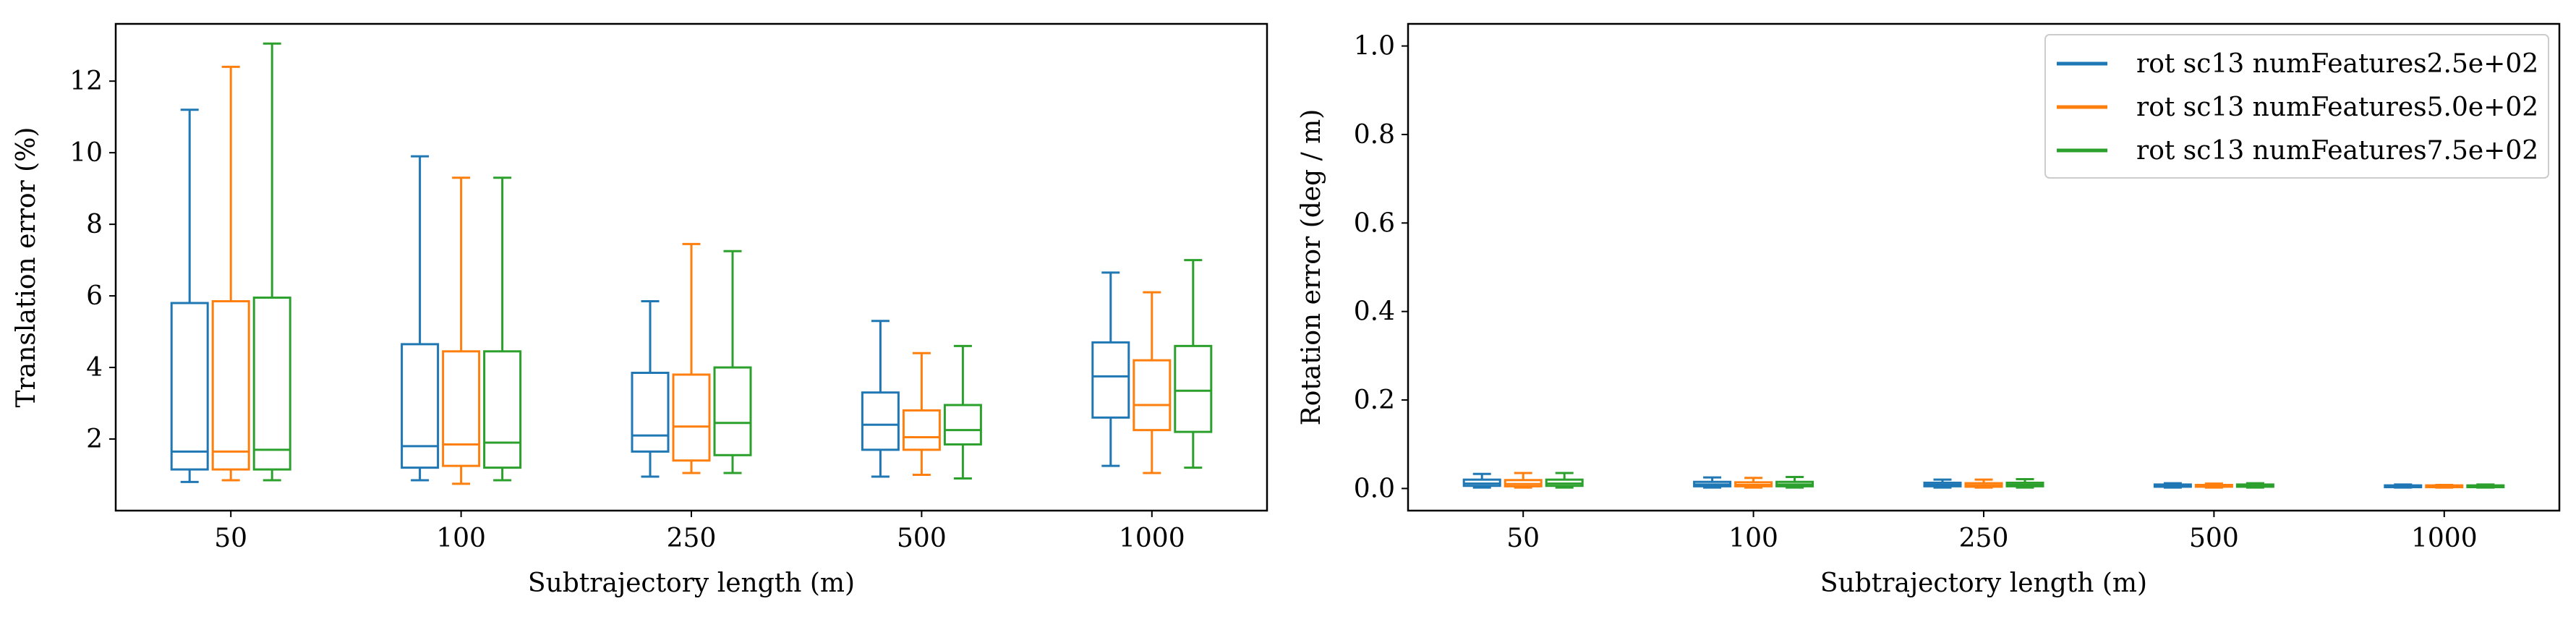 The height and width of the screenshot is (622, 2576). Describe the element at coordinates (1374, 223) in the screenshot. I see `y-tick-label: 0.6` at that location.